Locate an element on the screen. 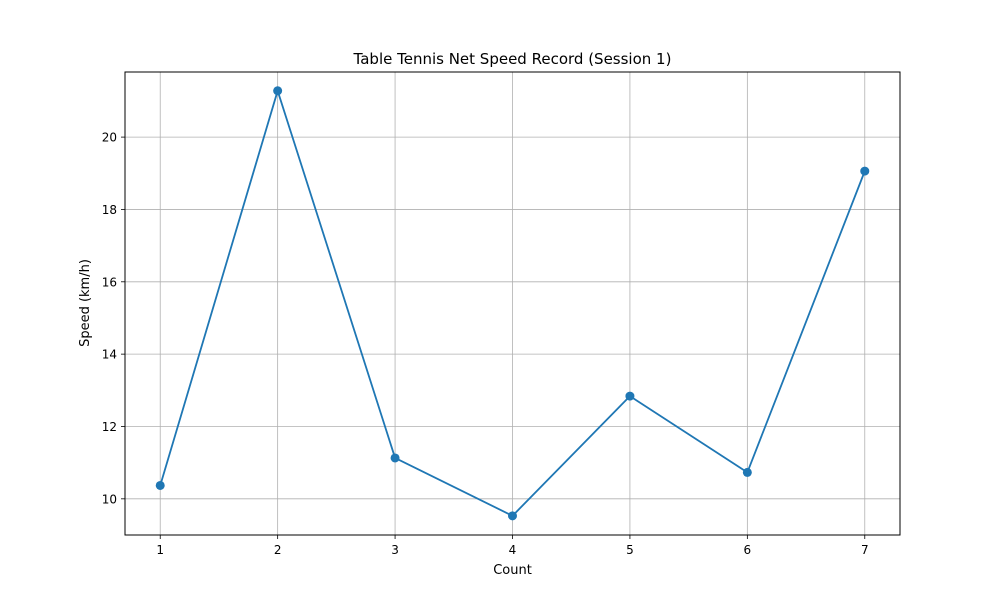 This screenshot has height=604, width=1000. y-axis-ticks: 10 12 14 16 18 20 is located at coordinates (113, 318).